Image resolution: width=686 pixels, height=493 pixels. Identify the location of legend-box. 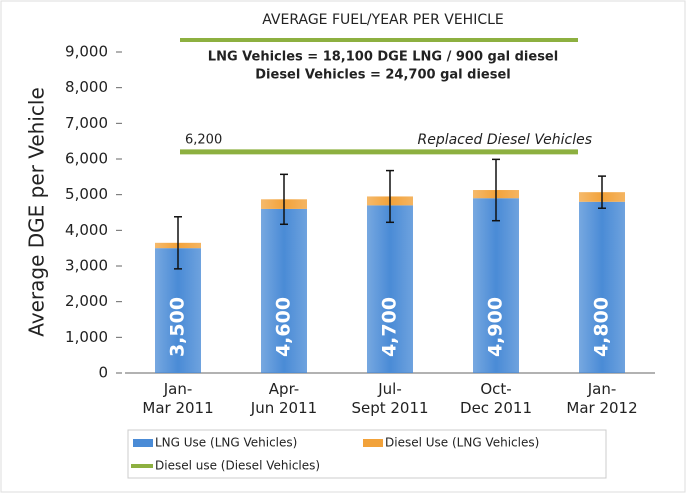
(367, 454).